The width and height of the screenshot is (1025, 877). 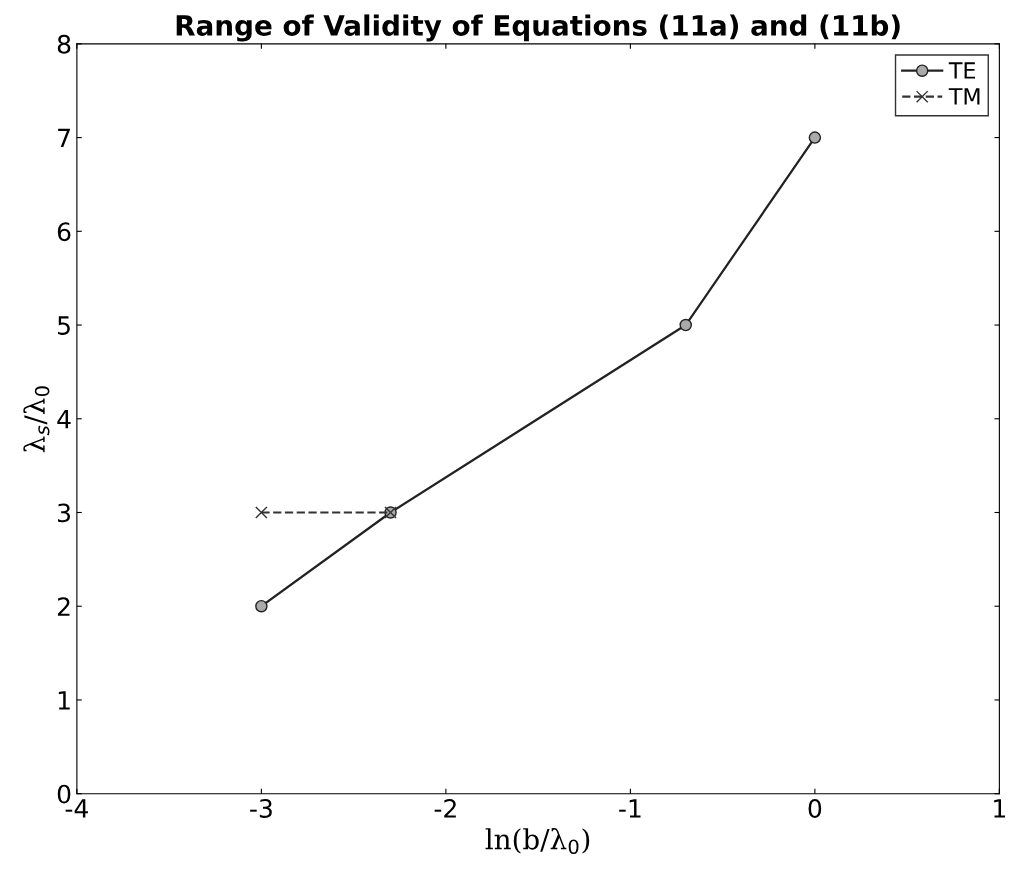 I want to click on y-tick-label: 3, so click(x=64, y=513).